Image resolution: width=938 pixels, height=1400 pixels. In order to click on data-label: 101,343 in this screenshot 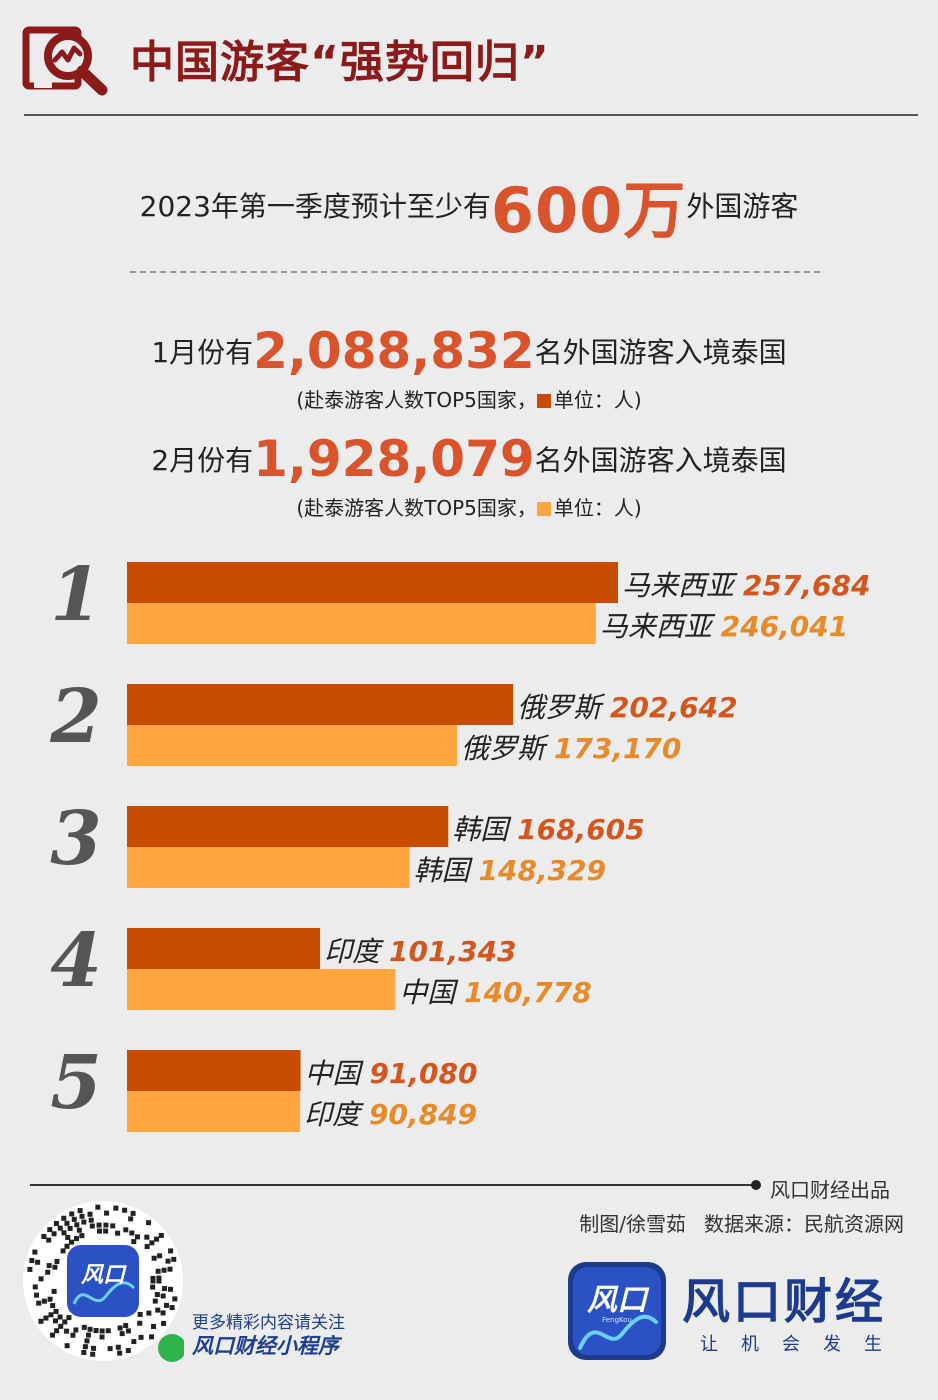, I will do `click(453, 951)`.